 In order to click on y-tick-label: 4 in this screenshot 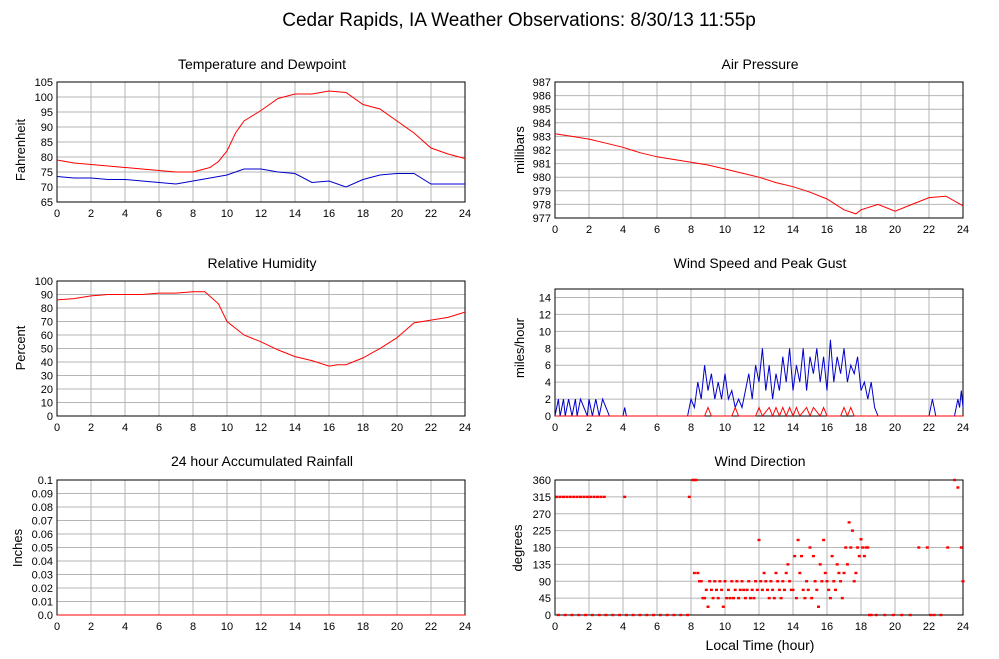, I will do `click(548, 383)`.